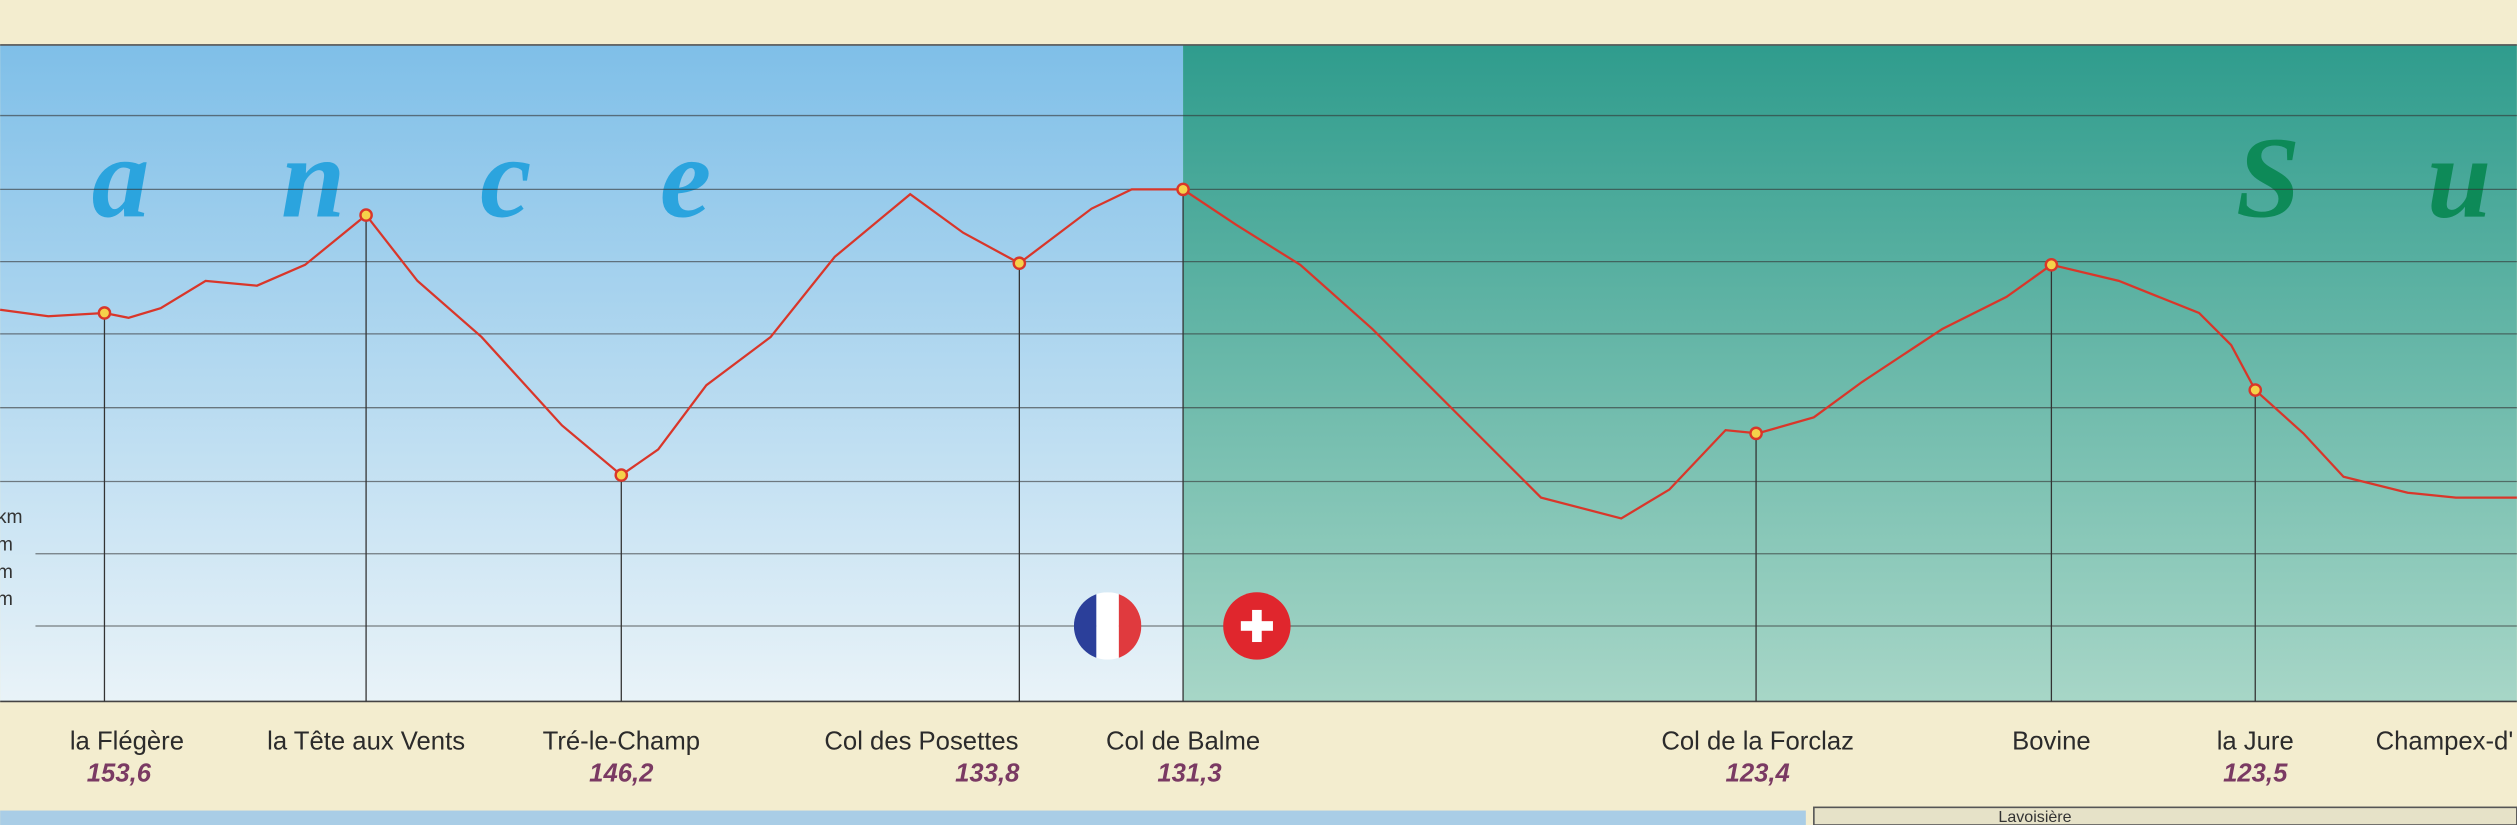  Describe the element at coordinates (121, 178) in the screenshot. I see `country-letter: a` at that location.